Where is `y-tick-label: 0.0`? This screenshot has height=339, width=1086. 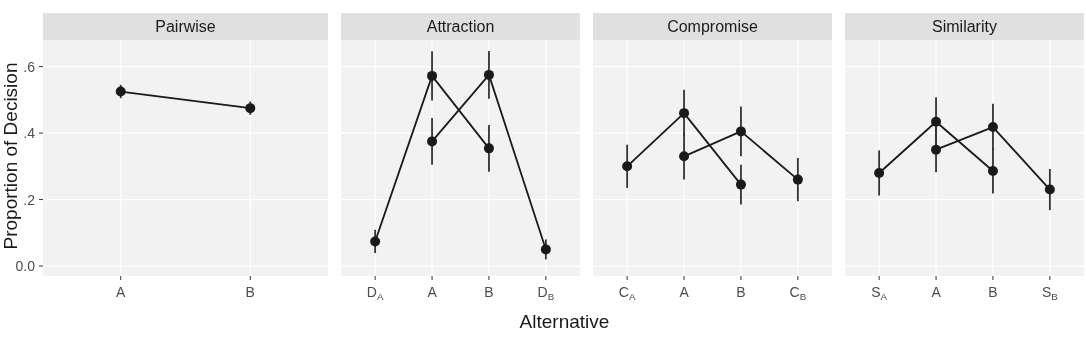
y-tick-label: 0.0 is located at coordinates (25, 266).